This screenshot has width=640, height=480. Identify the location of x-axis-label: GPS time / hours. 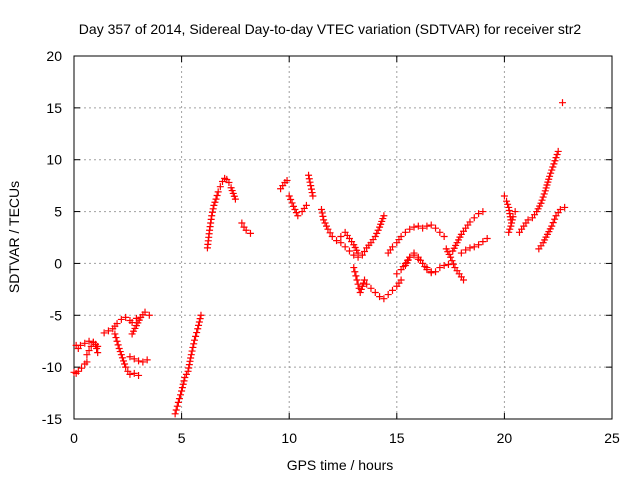
(340, 465).